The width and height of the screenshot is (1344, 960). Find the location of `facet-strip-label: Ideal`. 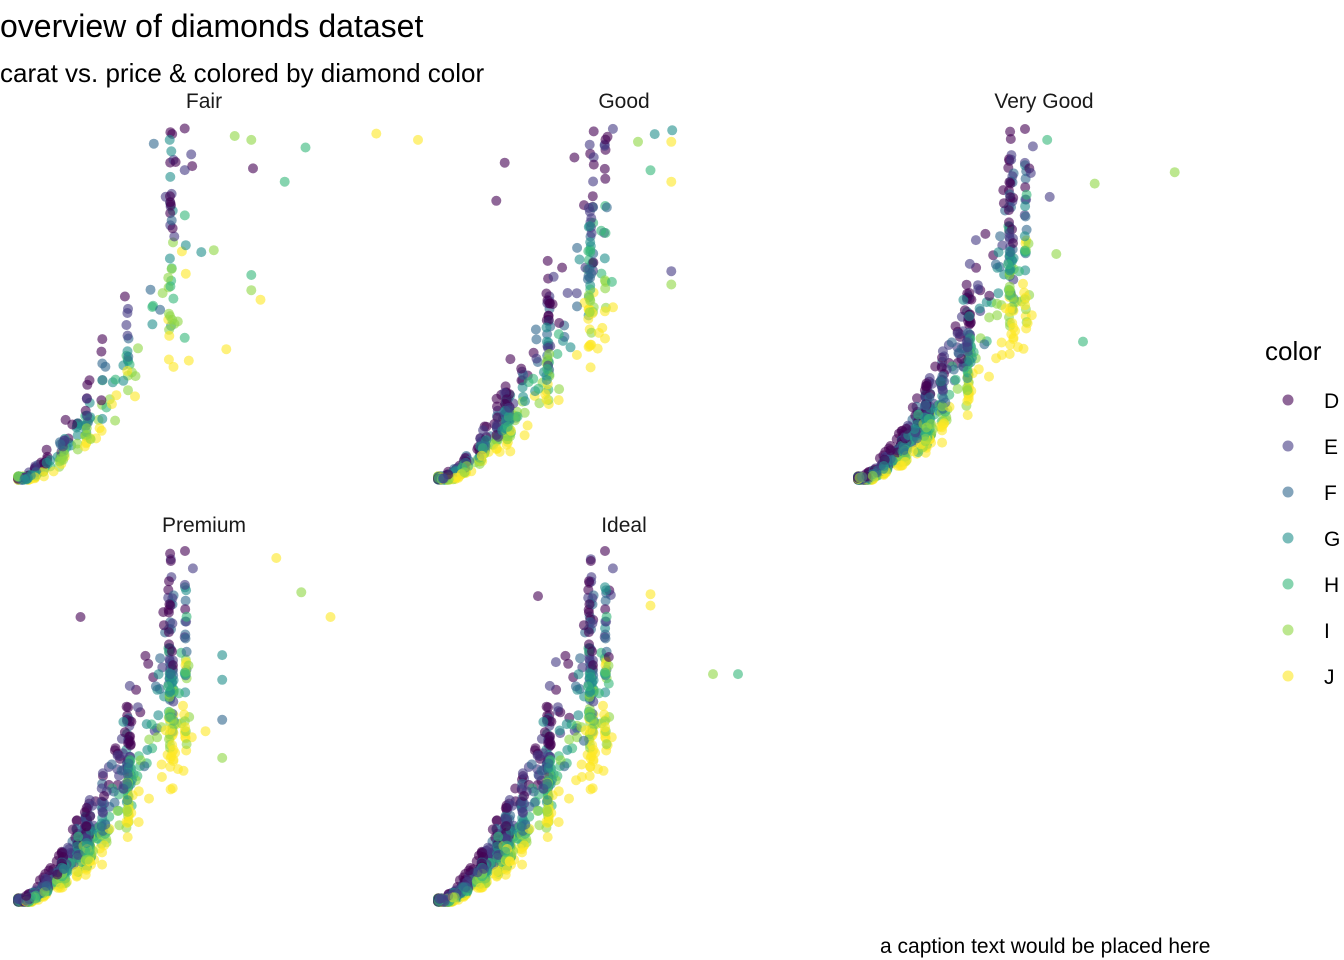

facet-strip-label: Ideal is located at coordinates (624, 525).